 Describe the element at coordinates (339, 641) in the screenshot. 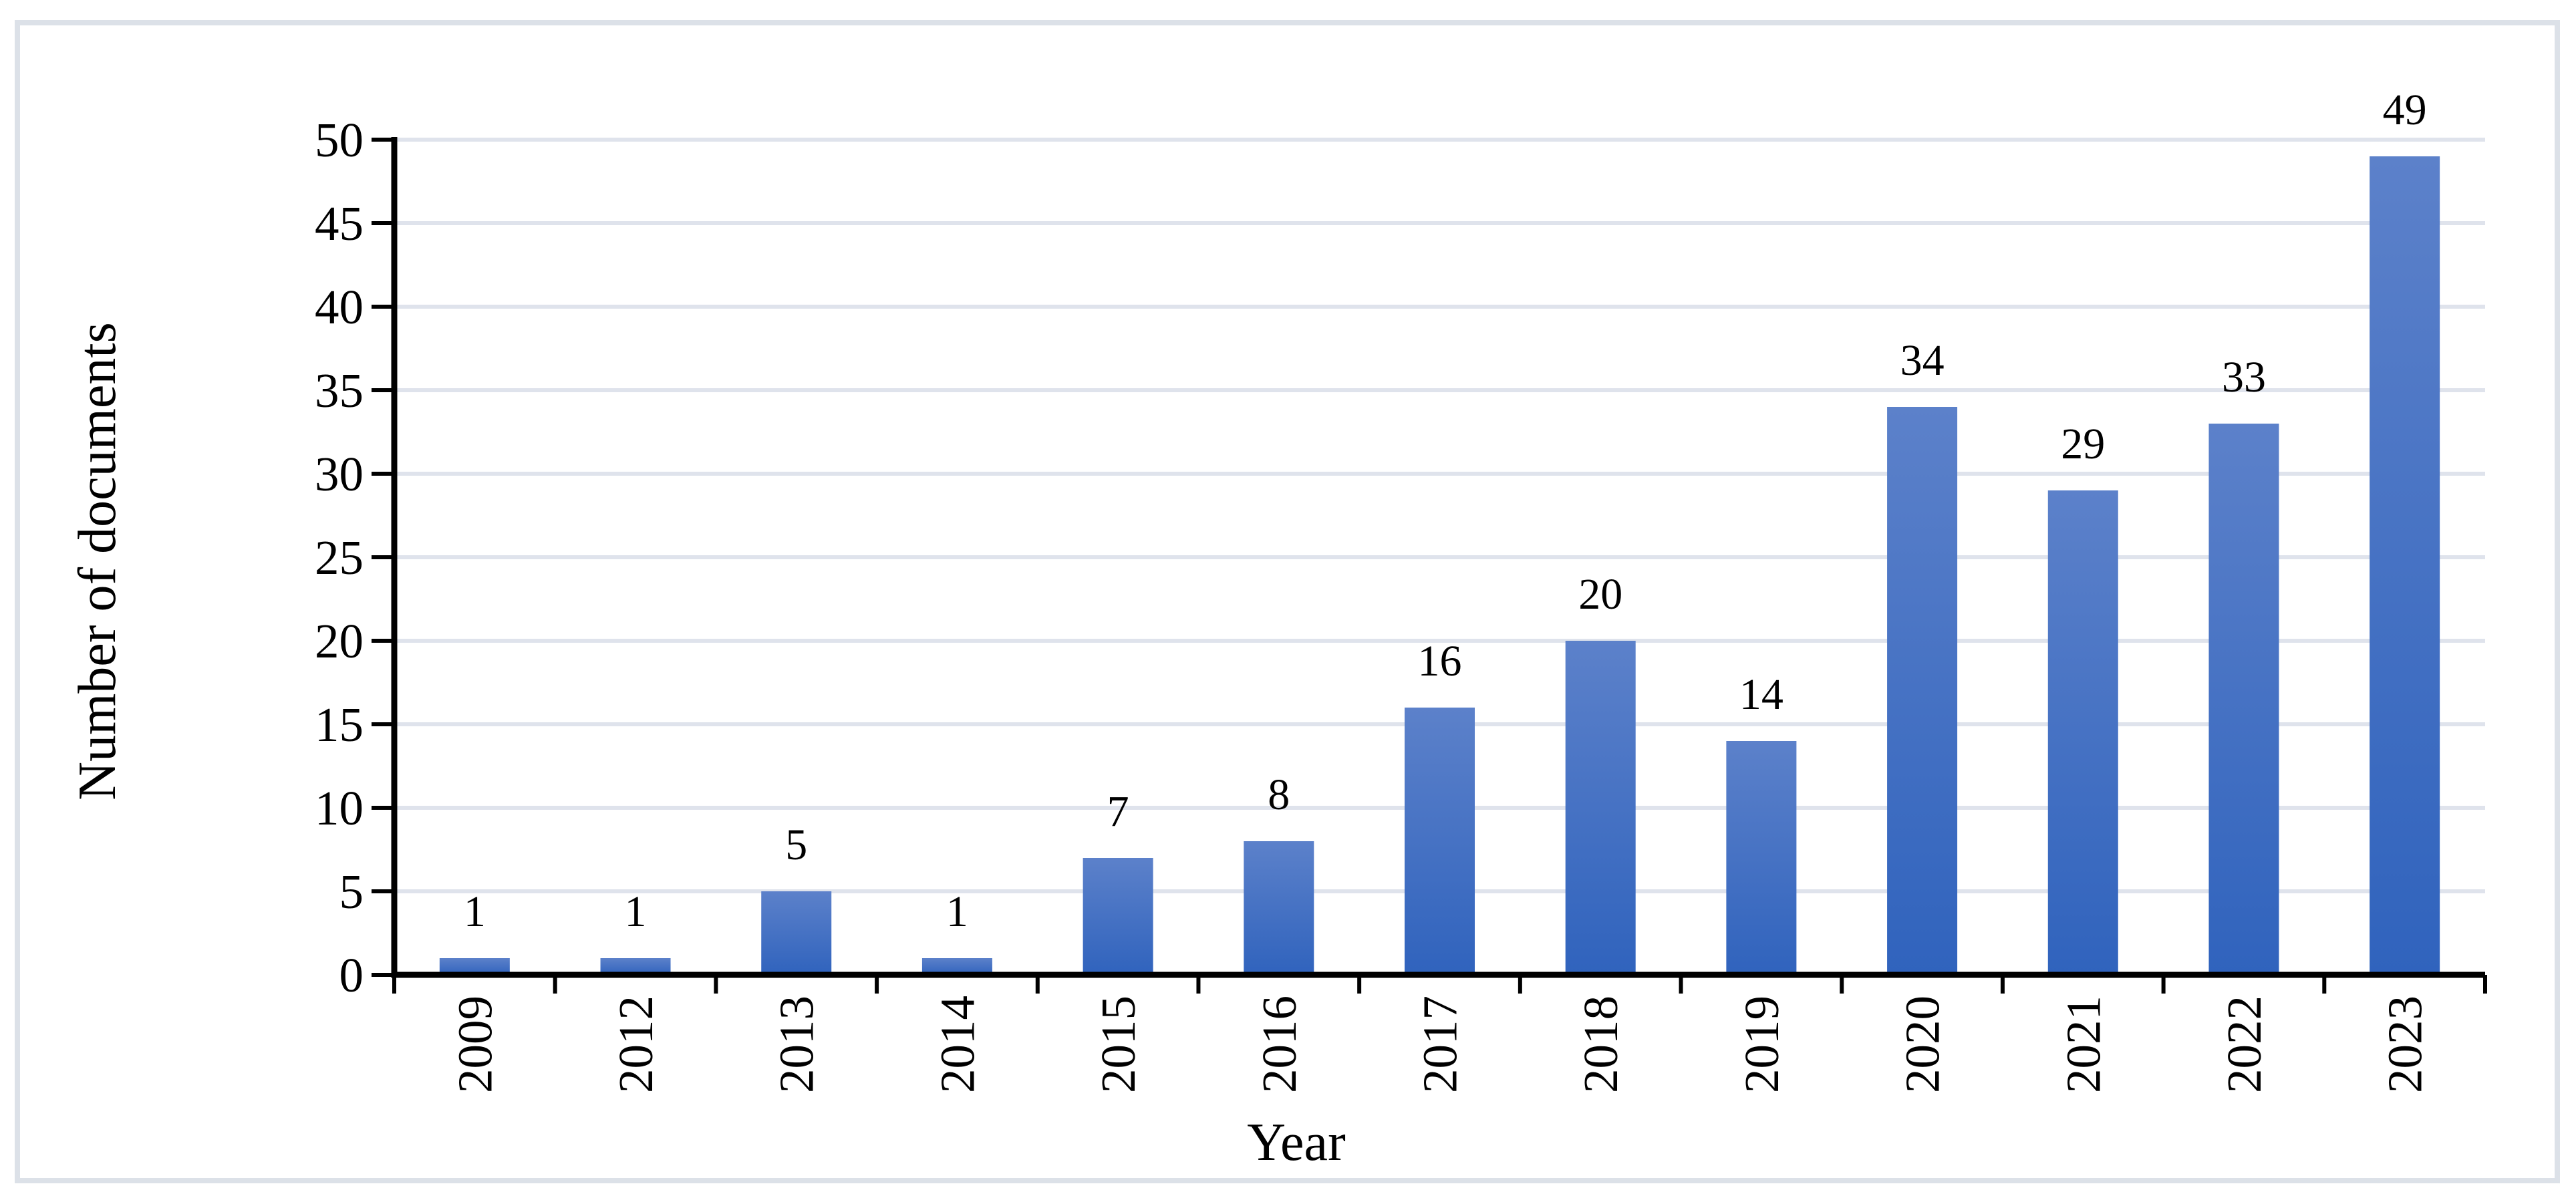

I see `y-tick-label-20: 20` at that location.